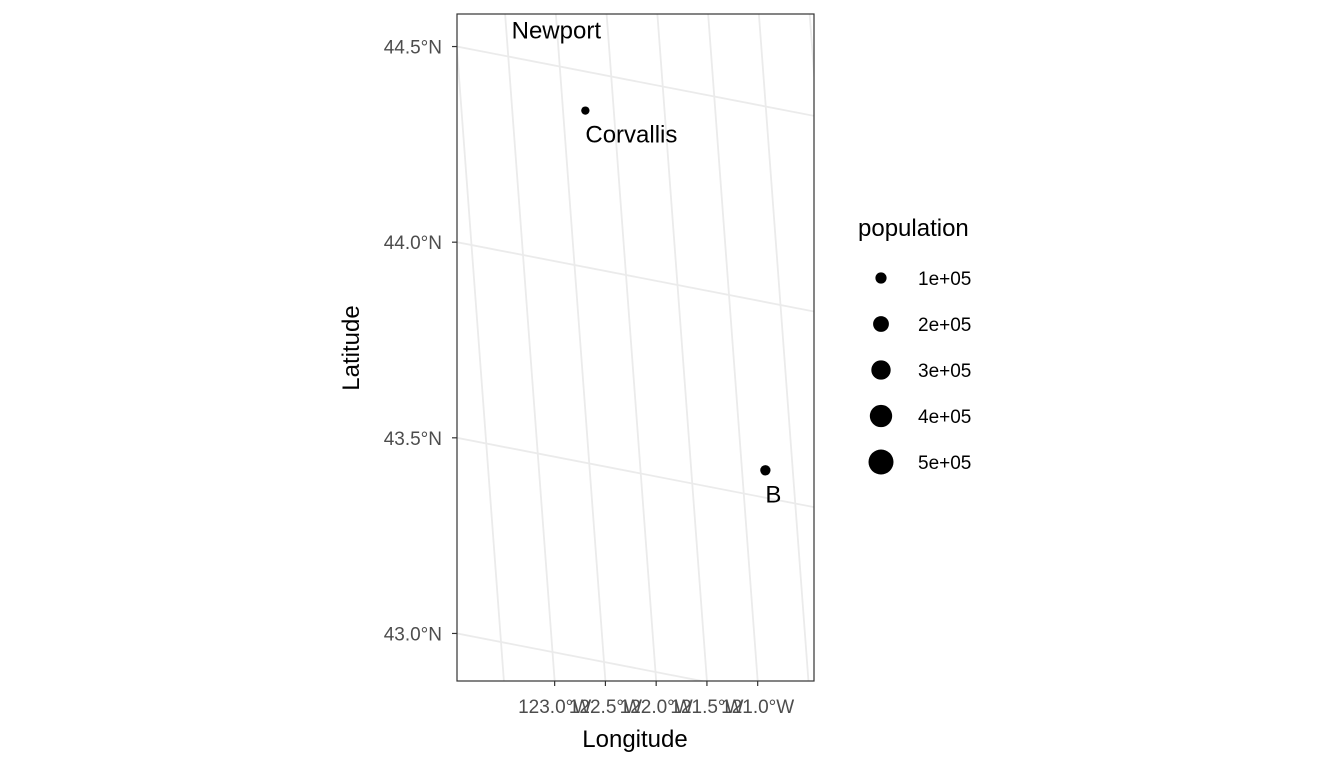 This screenshot has width=1344, height=768. What do you see at coordinates (585, 110) in the screenshot?
I see `city-point-corvallis` at bounding box center [585, 110].